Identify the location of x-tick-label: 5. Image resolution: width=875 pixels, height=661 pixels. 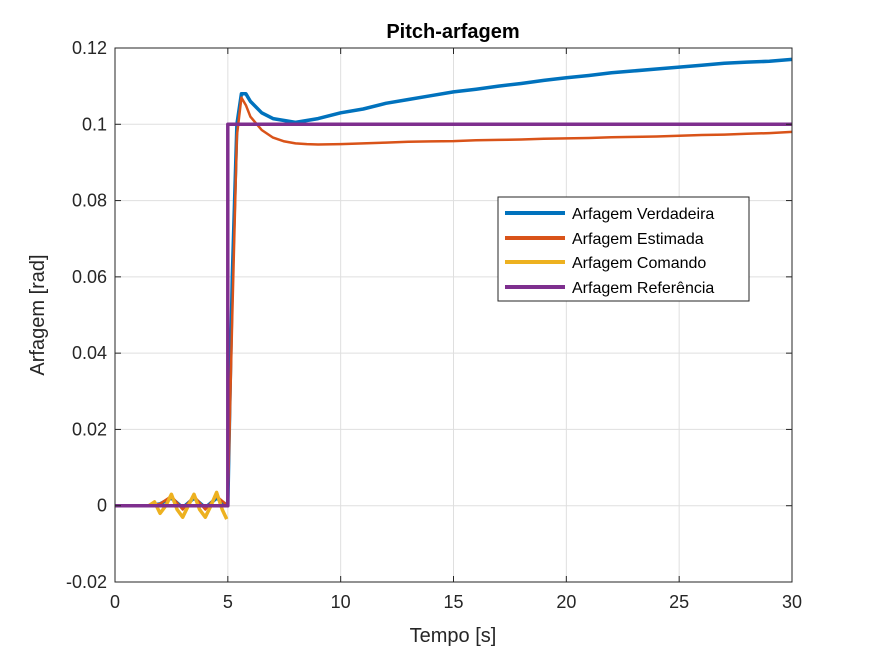
(228, 602).